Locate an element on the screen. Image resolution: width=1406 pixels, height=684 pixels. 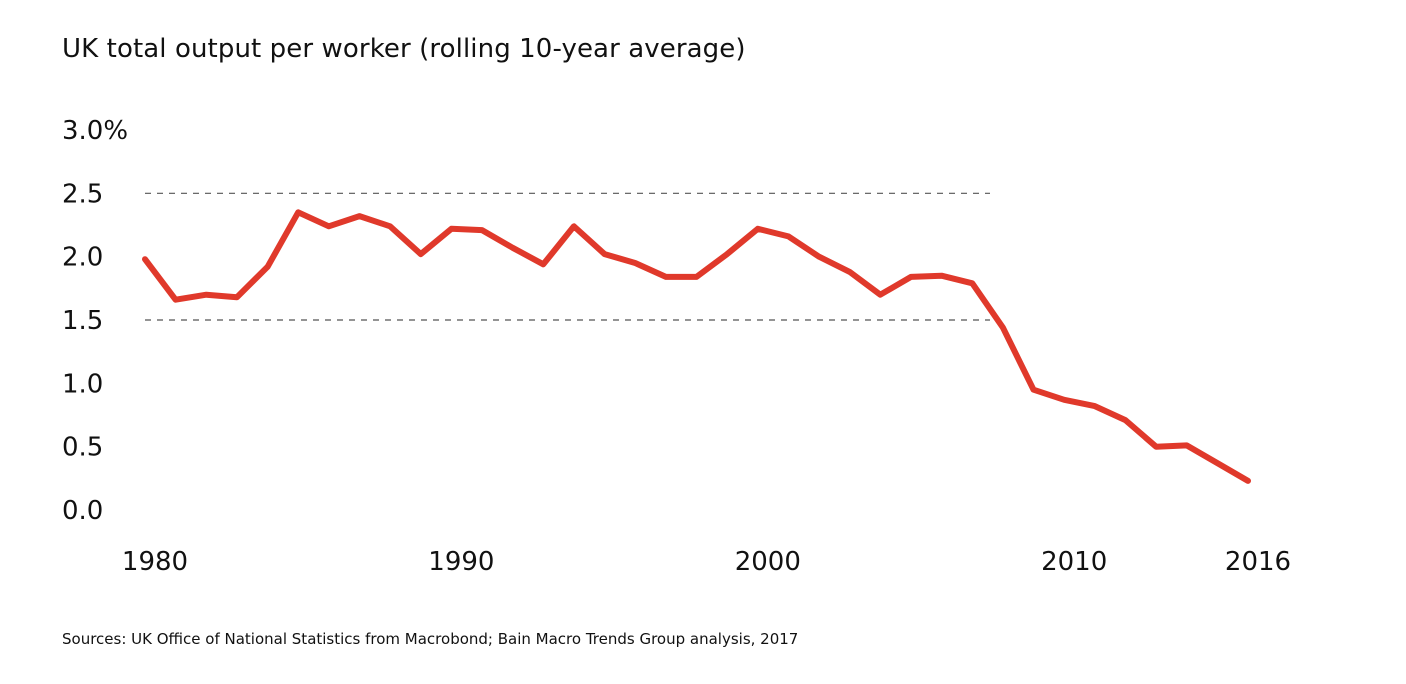
x-tick-label: 2000 is located at coordinates (768, 562).